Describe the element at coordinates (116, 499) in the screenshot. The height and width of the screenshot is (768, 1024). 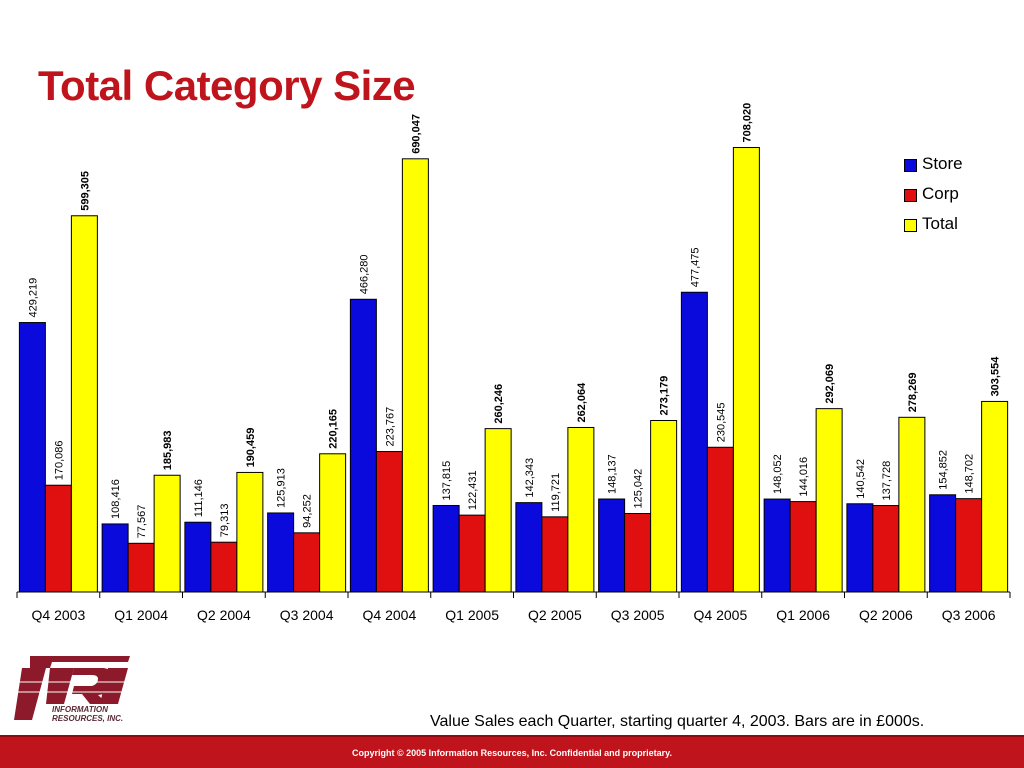
I see `data-label-store: 108,416` at that location.